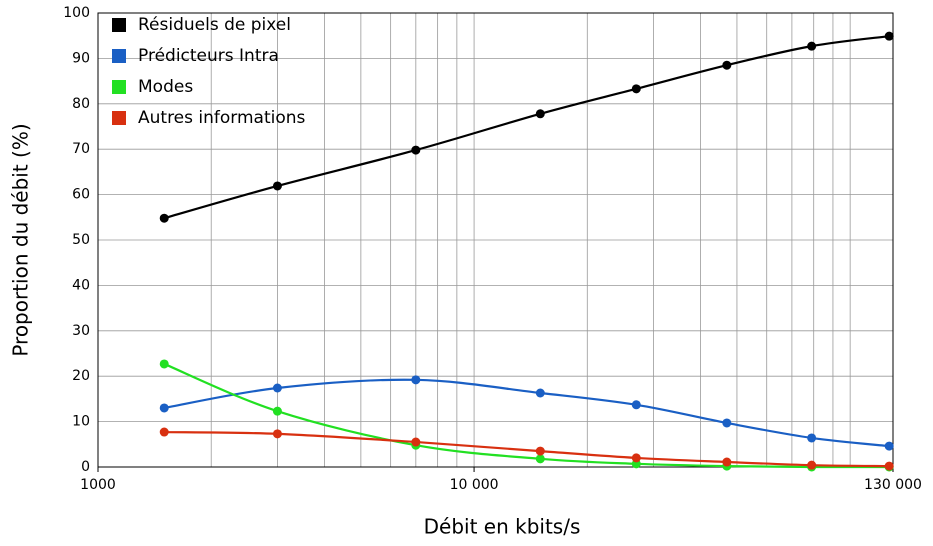  I want to click on y-tick-label: 50, so click(81, 240).